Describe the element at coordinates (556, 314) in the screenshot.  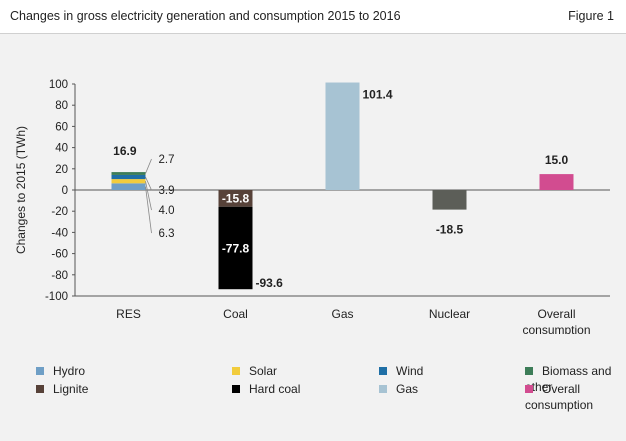
I see `x-category-label: Overall` at that location.